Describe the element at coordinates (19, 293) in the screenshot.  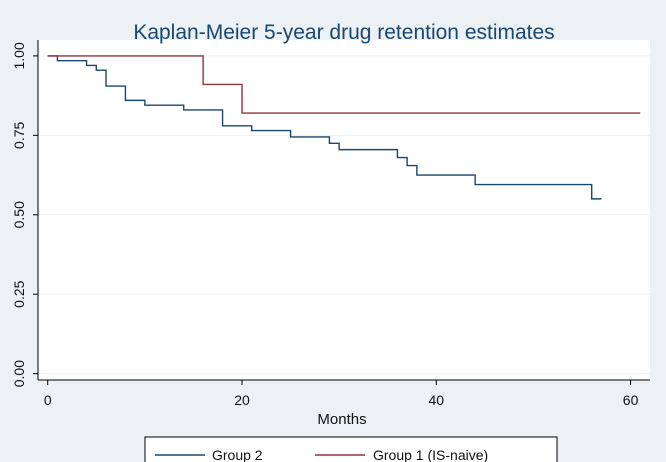
I see `y-tick-label-1: 0.25` at that location.